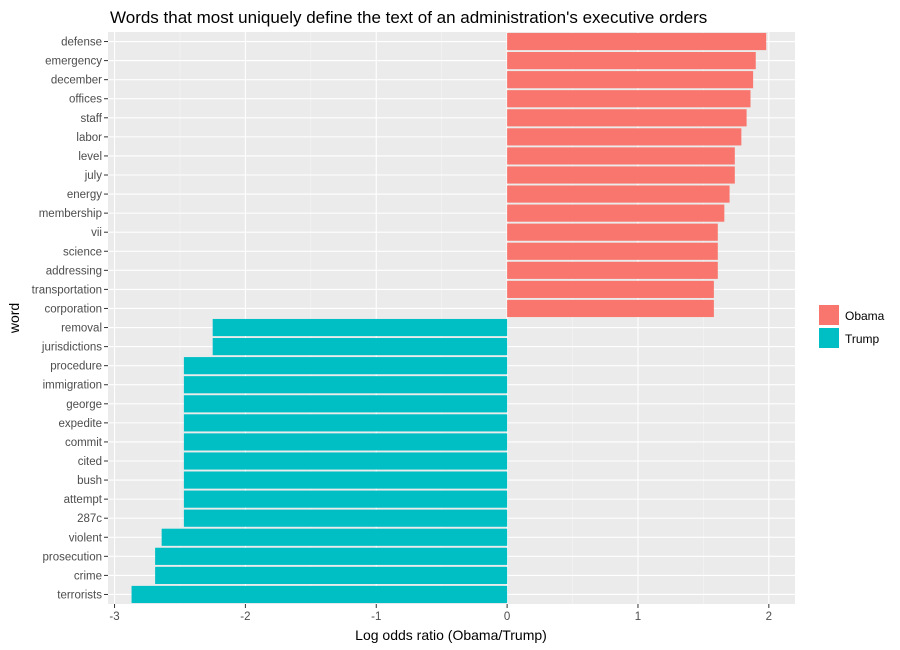 The width and height of the screenshot is (900, 650). Describe the element at coordinates (88, 576) in the screenshot. I see `y-tick-label: crime` at that location.